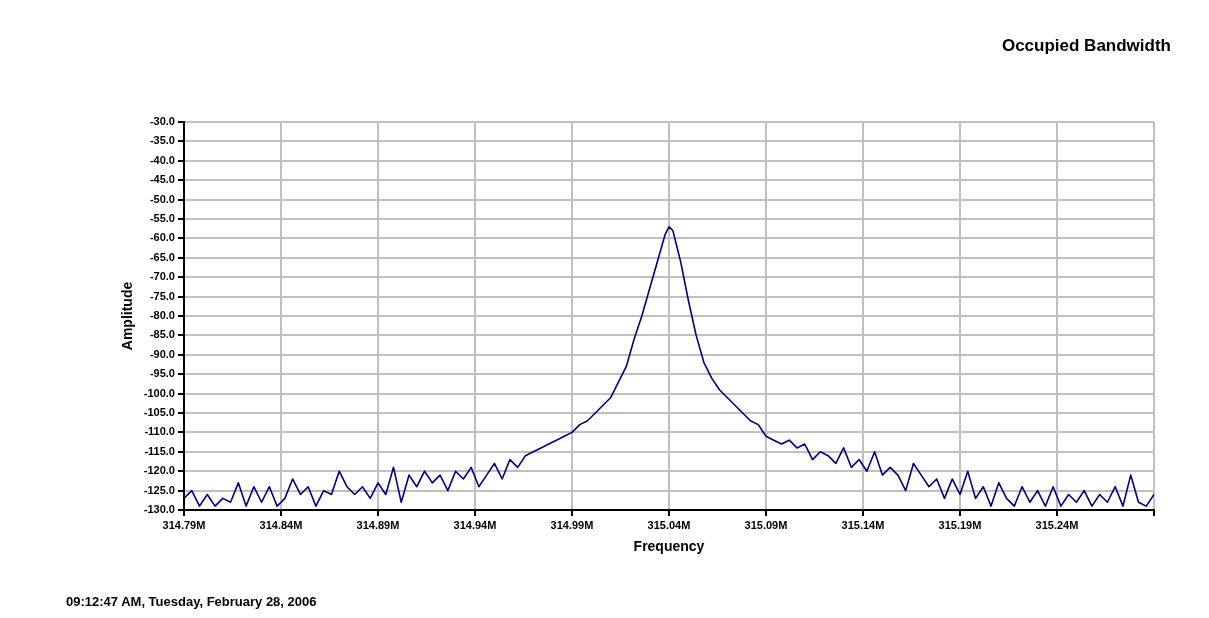 Image resolution: width=1209 pixels, height=618 pixels. I want to click on y-tick-label: -120.0, so click(159, 470).